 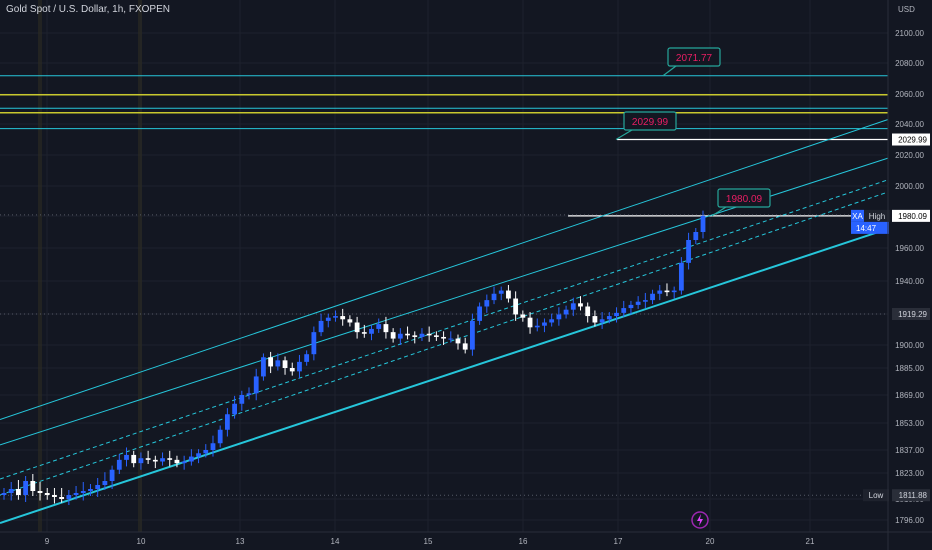 I want to click on y-tick-label: 2000.00, so click(x=909, y=186).